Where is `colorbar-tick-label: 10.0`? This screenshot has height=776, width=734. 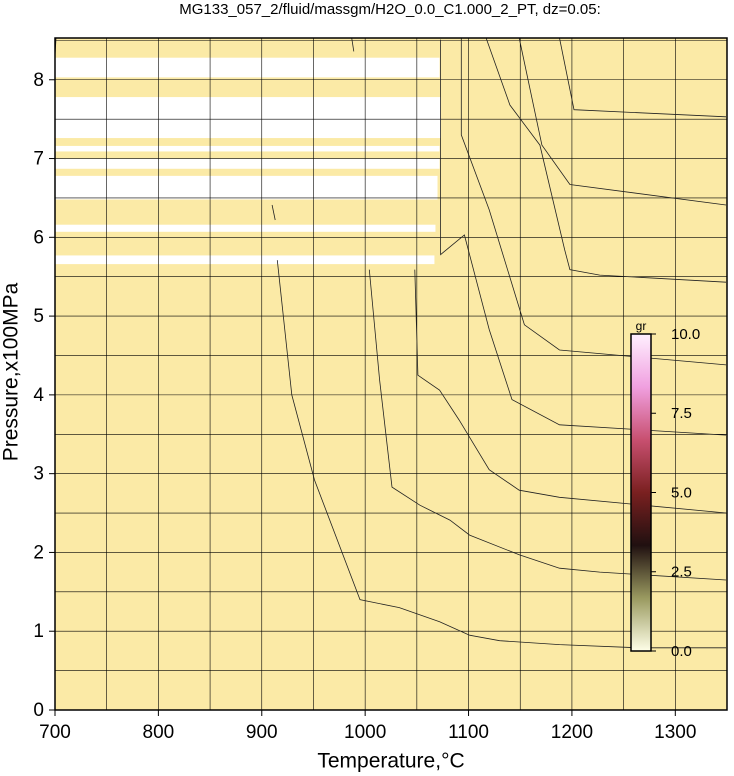
colorbar-tick-label: 10.0 is located at coordinates (685, 334).